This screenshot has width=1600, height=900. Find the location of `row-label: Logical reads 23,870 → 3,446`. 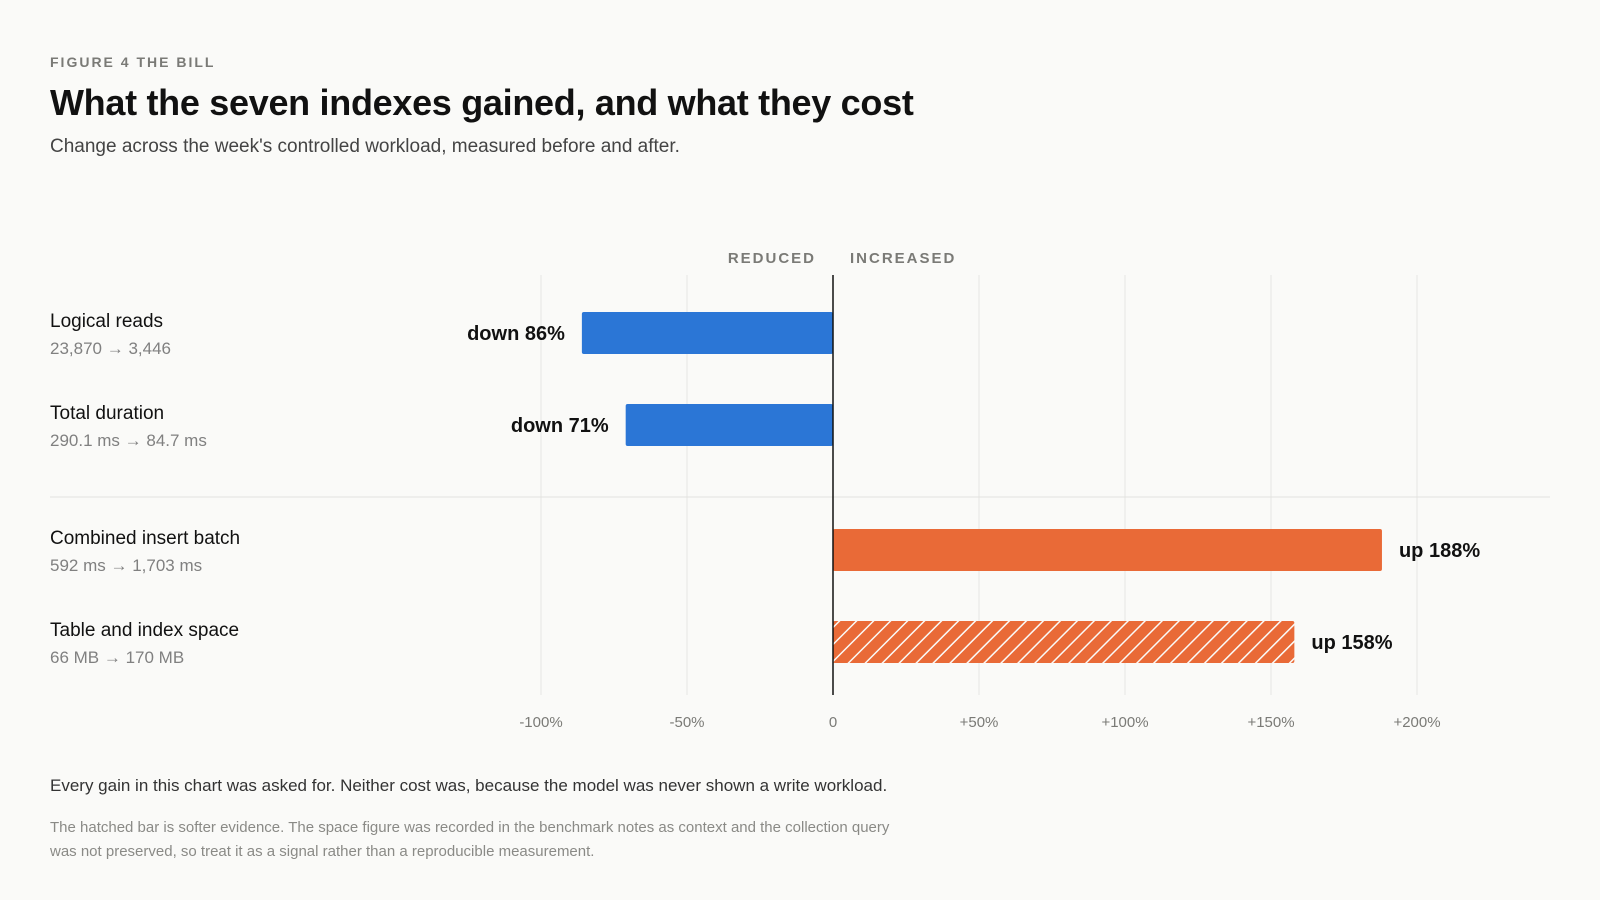

row-label: Logical reads 23,870 → 3,446 is located at coordinates (110, 335).